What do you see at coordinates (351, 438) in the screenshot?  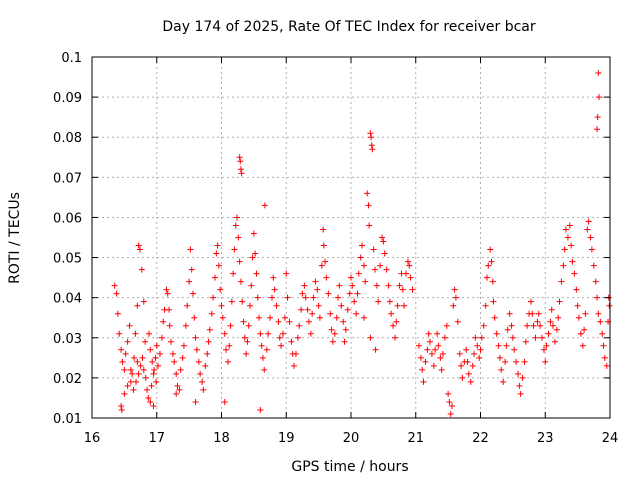 I see `x-tick-label: 20` at bounding box center [351, 438].